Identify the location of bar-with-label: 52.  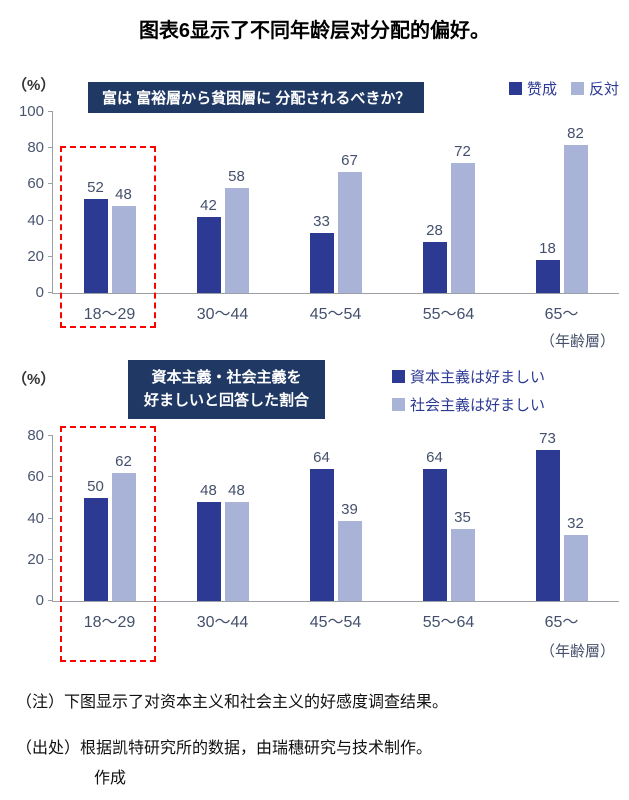
(95, 235).